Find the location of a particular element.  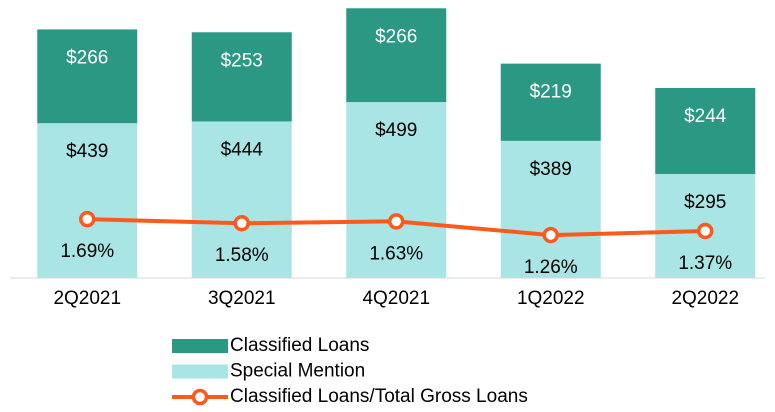

legend-marker is located at coordinates (200, 397).